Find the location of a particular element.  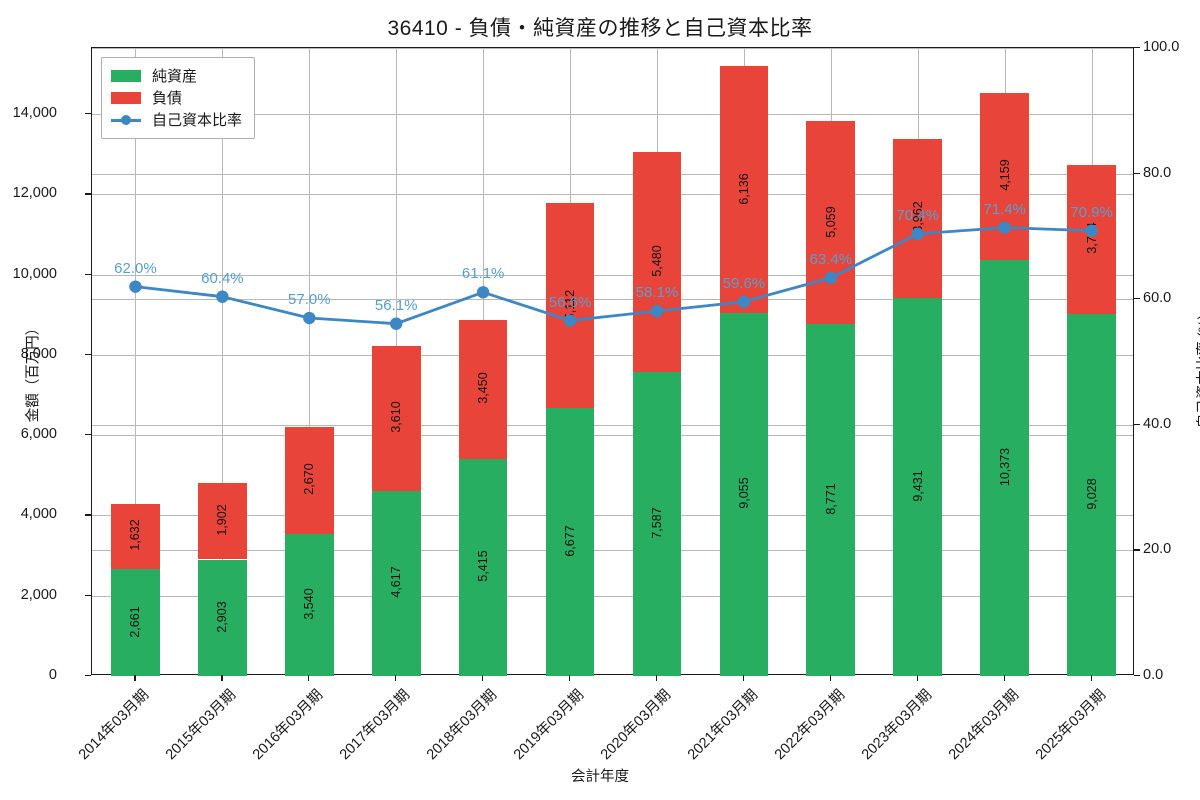

x-axis-tick-label: 2014年03月期 is located at coordinates (114, 725).